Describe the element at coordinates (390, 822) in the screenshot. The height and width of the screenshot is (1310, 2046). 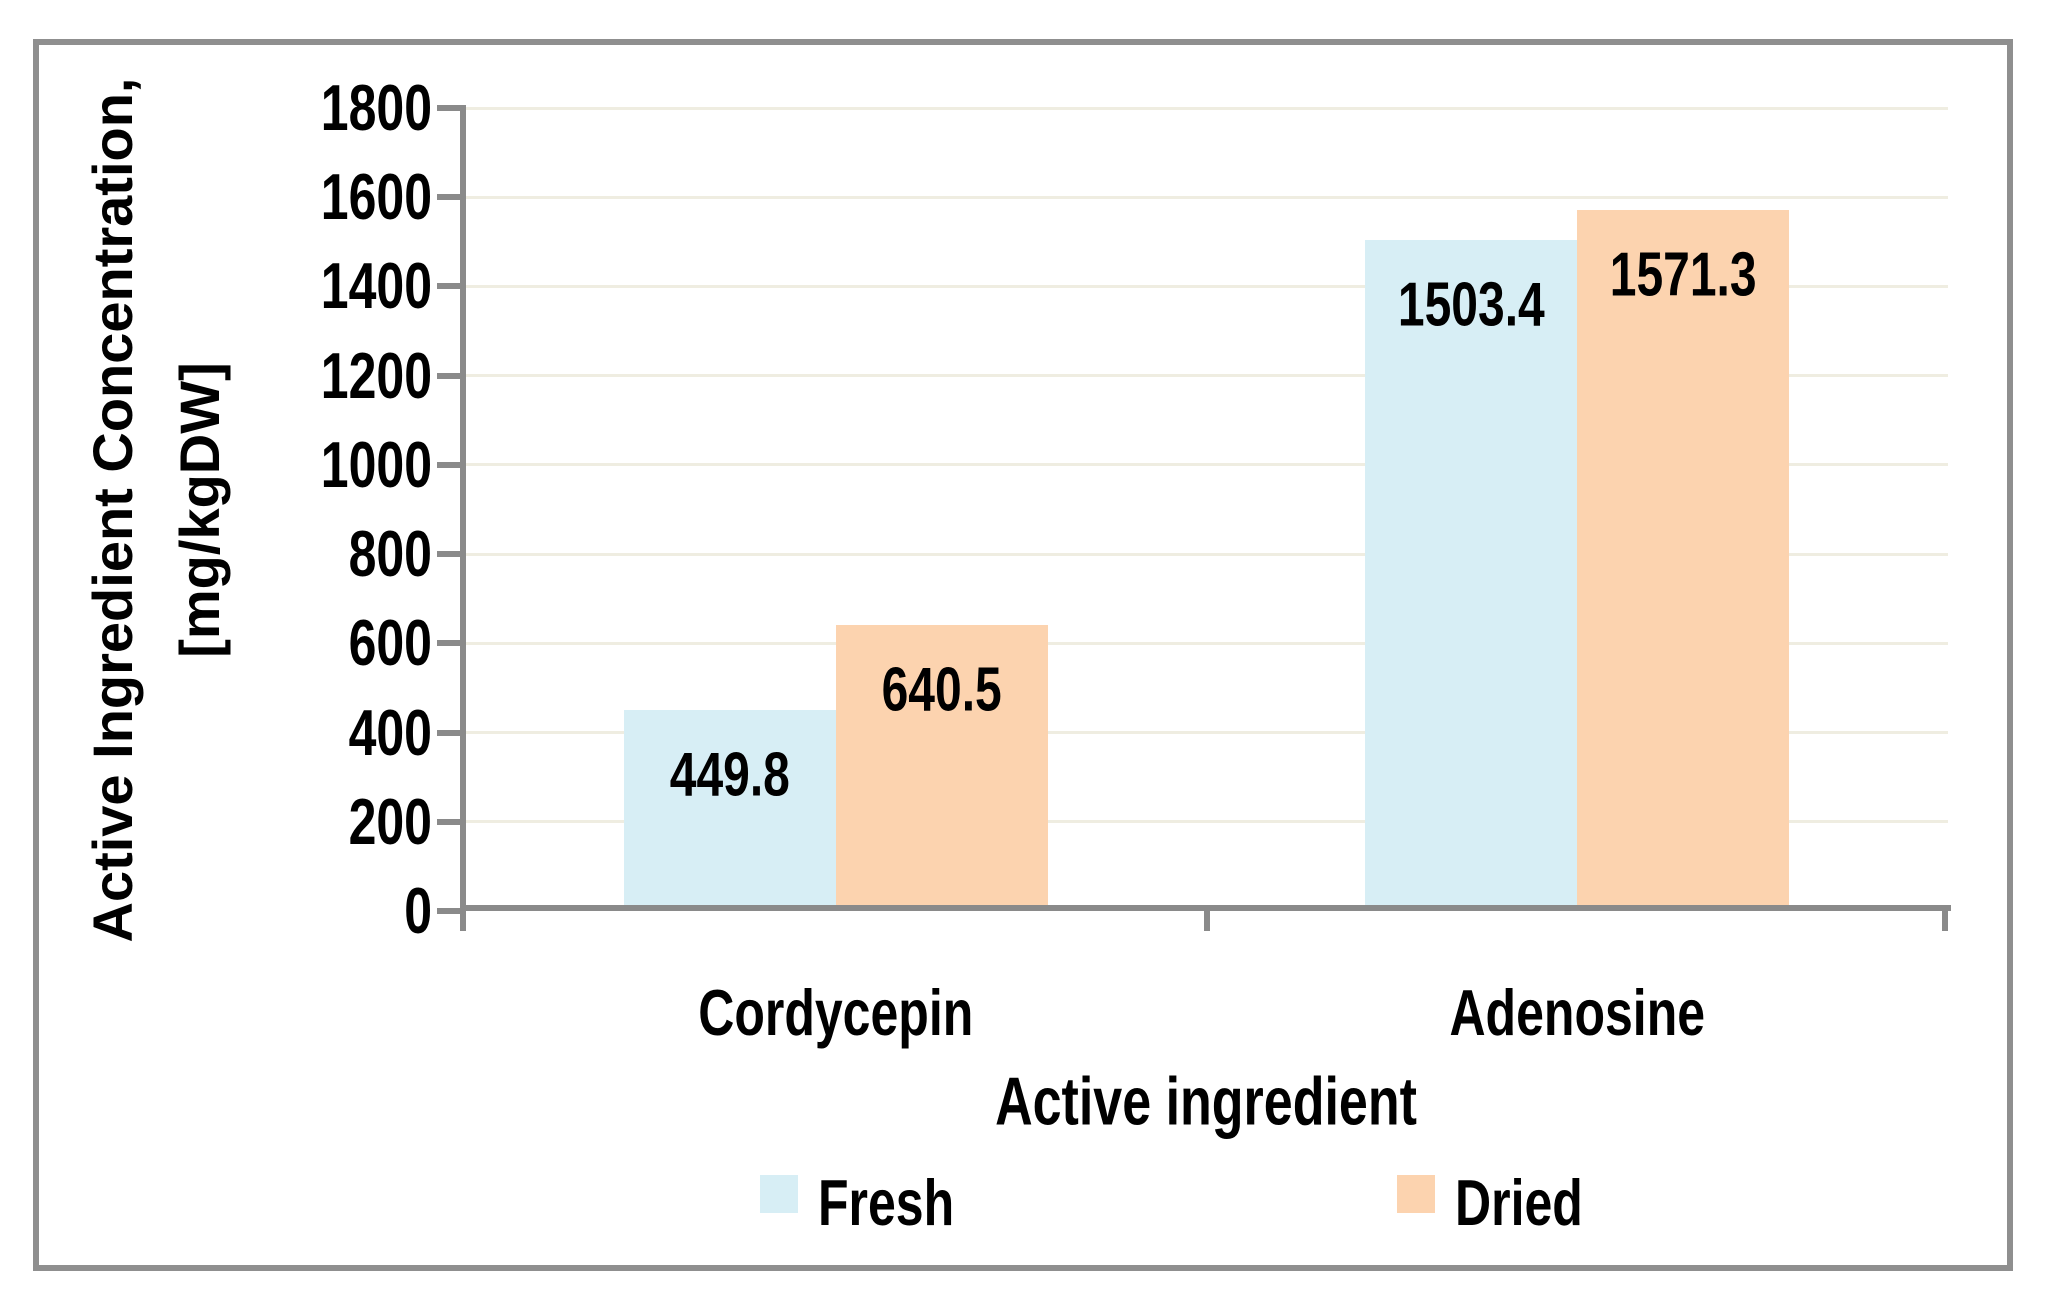
I see `y-tick-label-200: 200` at that location.